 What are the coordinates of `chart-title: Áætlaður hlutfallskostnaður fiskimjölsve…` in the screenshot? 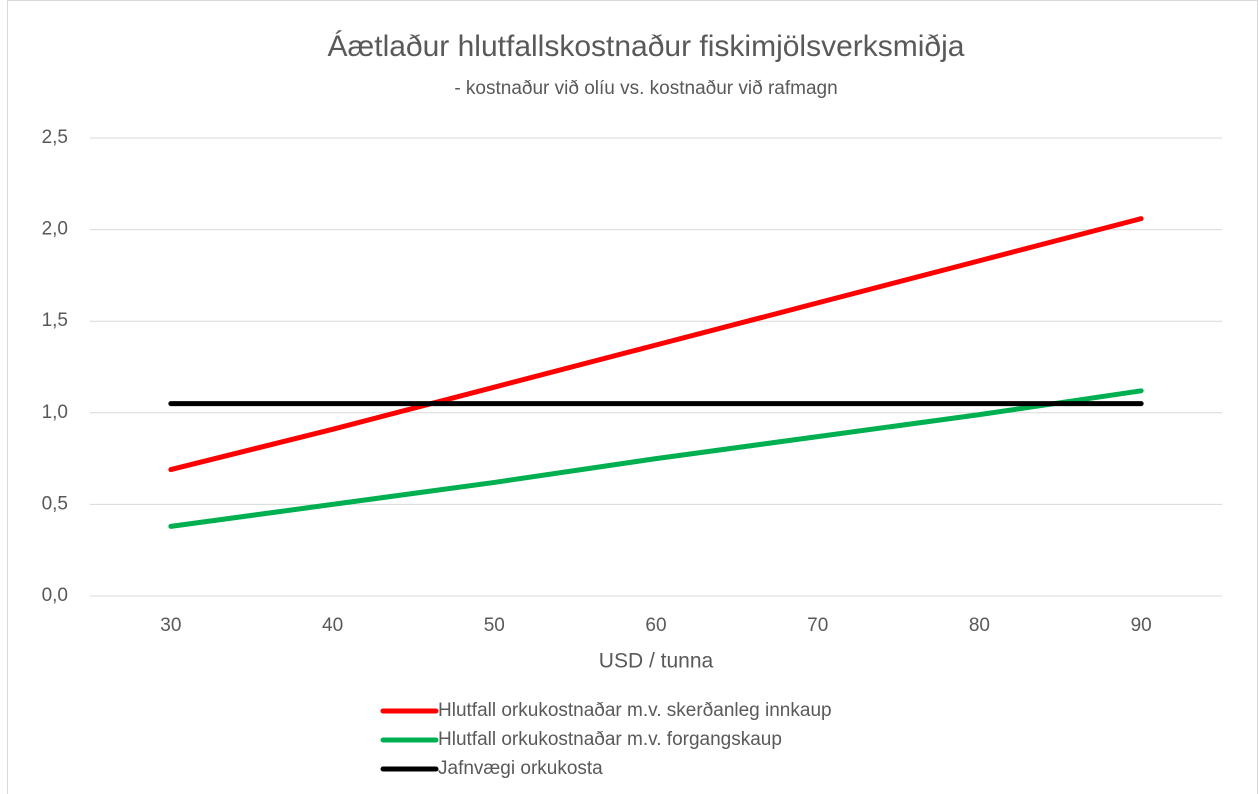 It's located at (646, 46).